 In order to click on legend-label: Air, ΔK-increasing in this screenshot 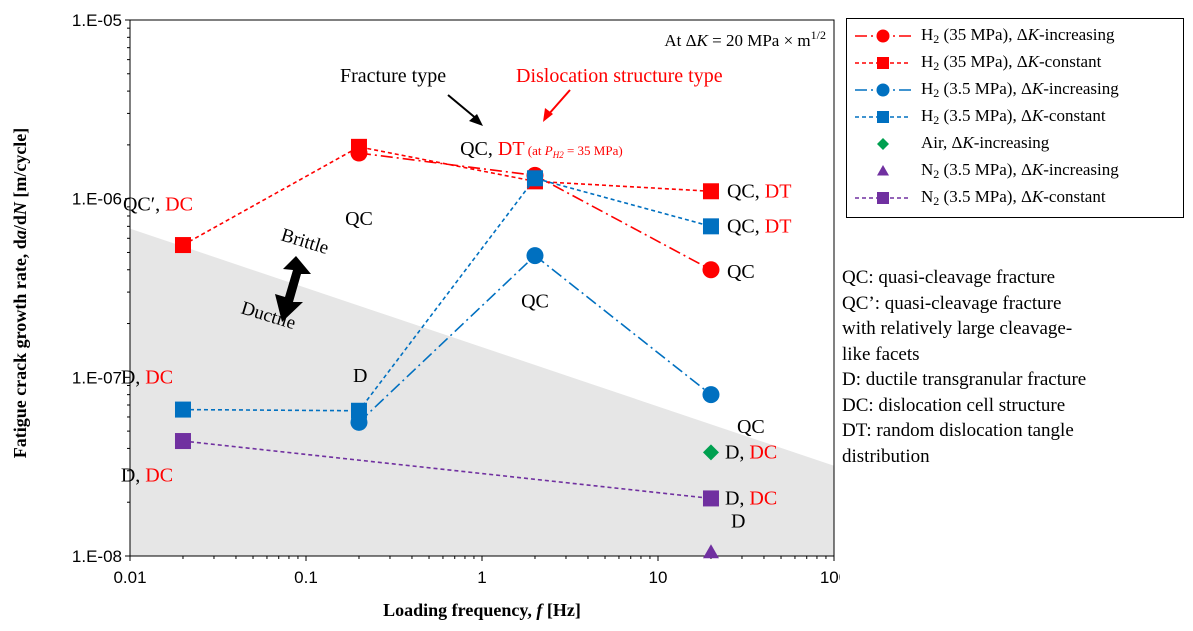, I will do `click(985, 142)`.